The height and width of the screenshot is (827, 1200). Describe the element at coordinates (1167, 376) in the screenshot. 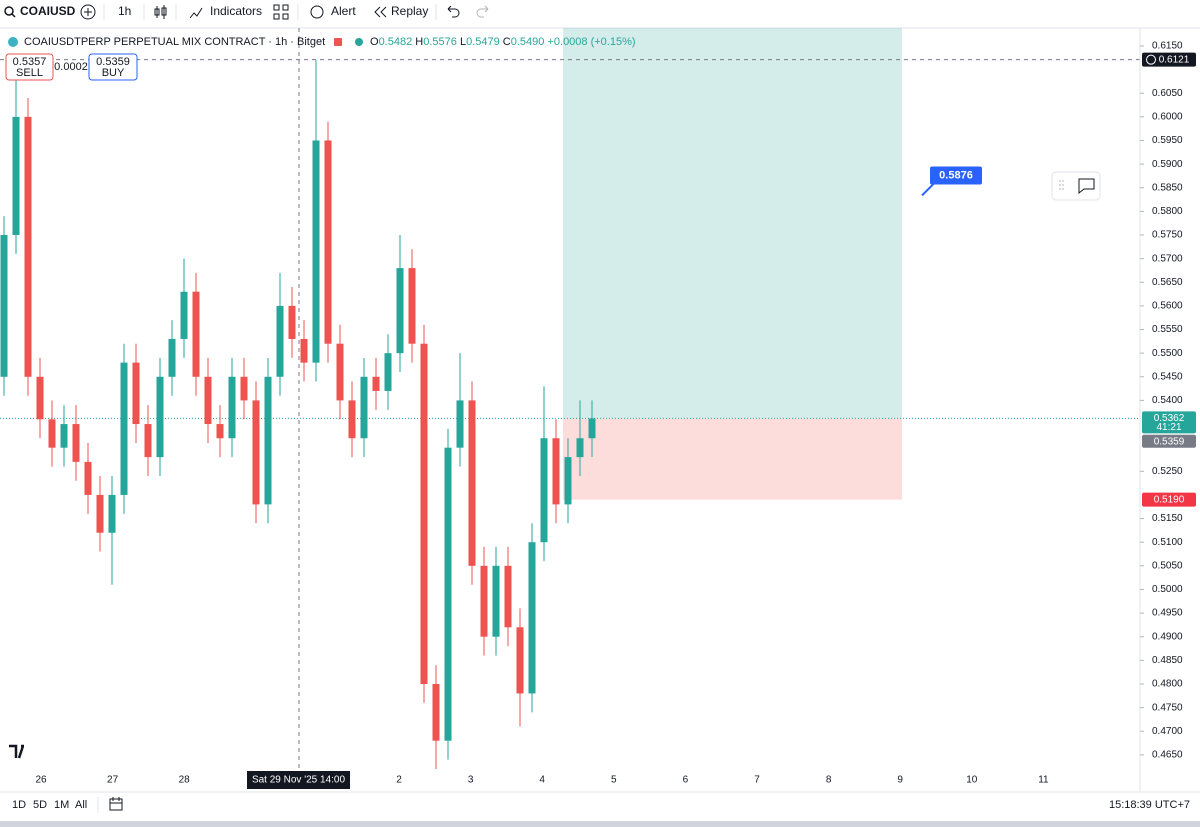

I see `y-tick-label: 0.5450` at that location.